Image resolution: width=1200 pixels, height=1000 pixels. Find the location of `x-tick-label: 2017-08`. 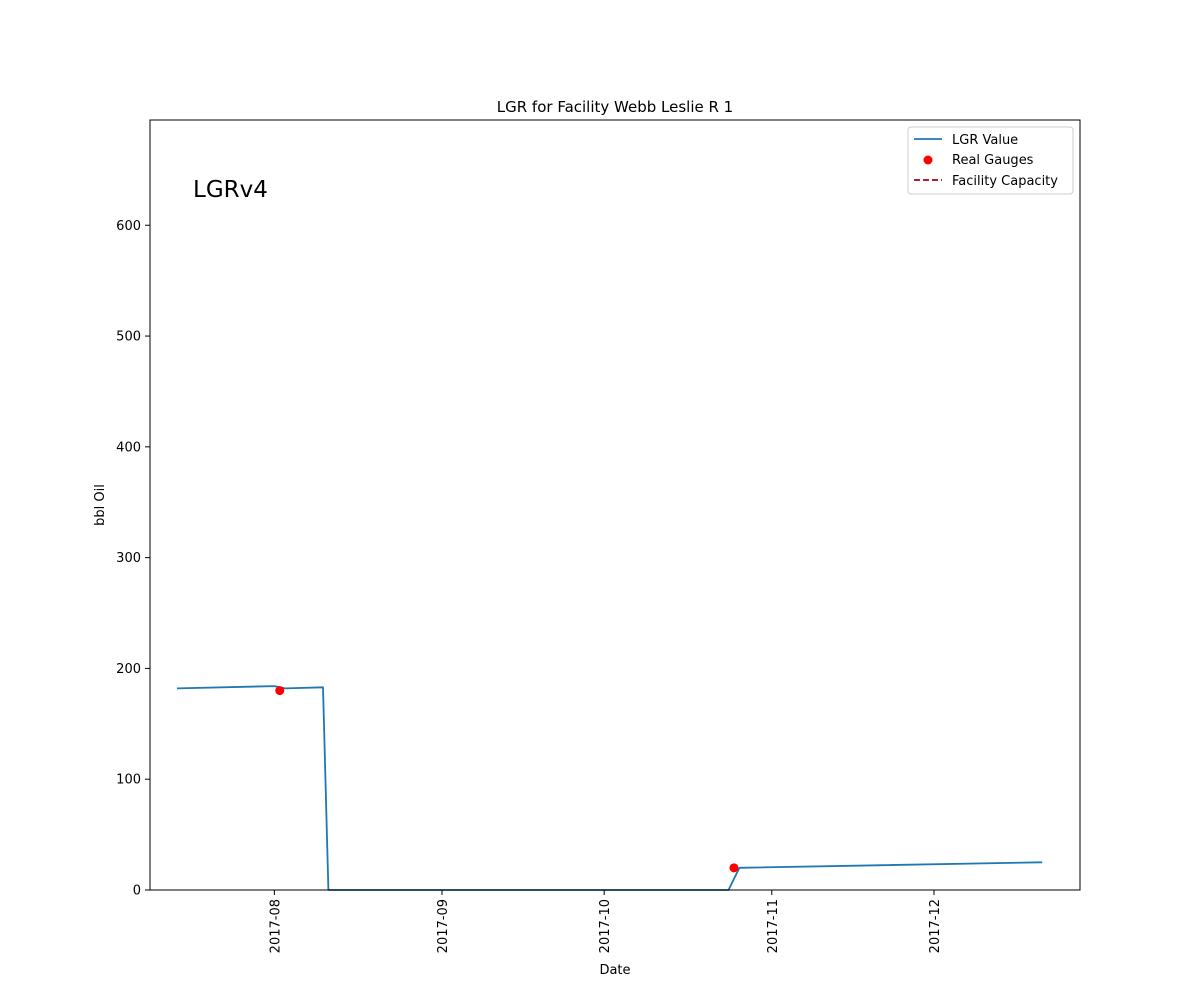

x-tick-label: 2017-08 is located at coordinates (275, 926).